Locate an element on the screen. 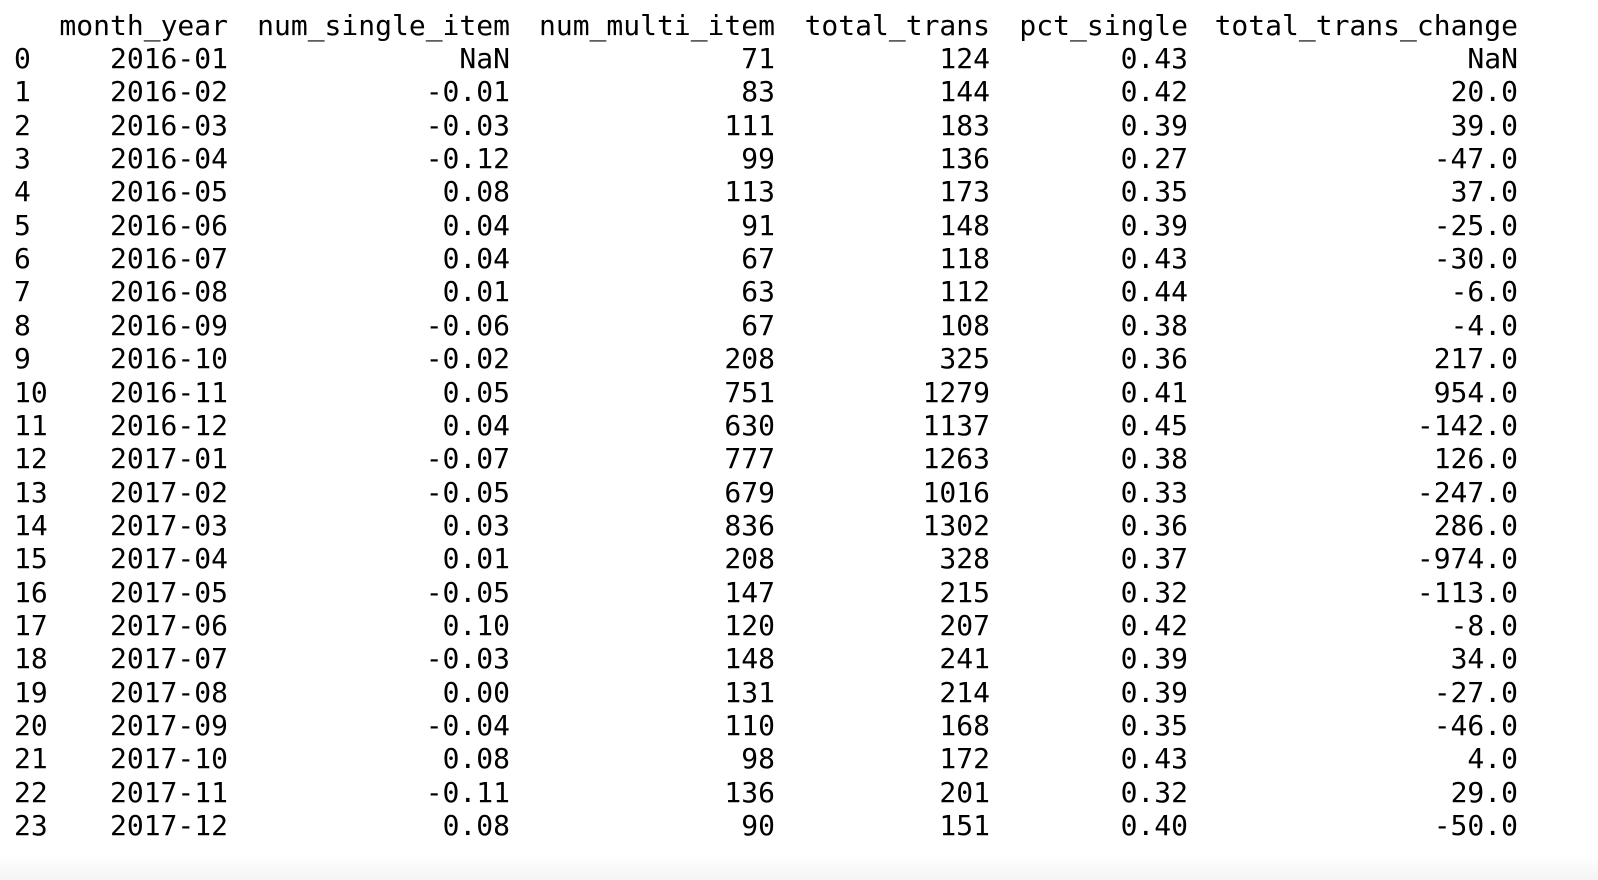 The image size is (1598, 880). cell-pct-single: 0.42 is located at coordinates (1154, 625).